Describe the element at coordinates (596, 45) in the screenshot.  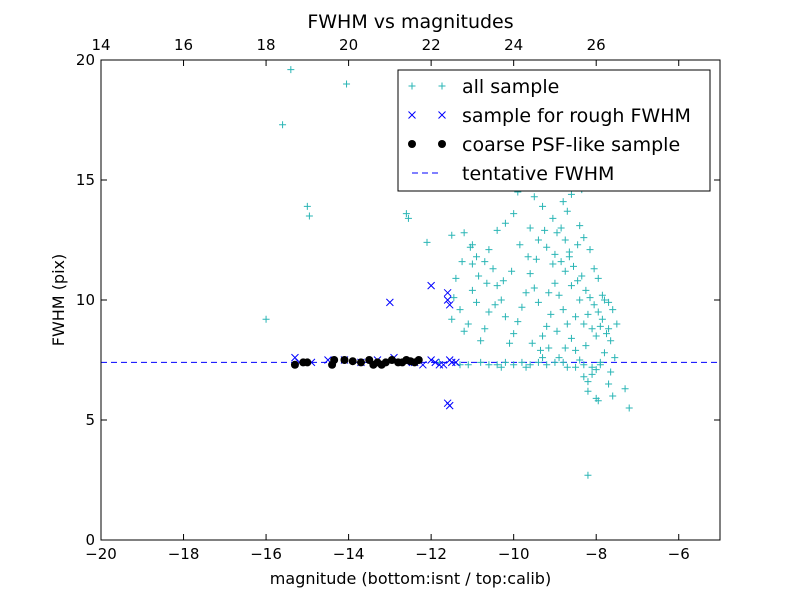
I see `top-tick-label: 26` at that location.